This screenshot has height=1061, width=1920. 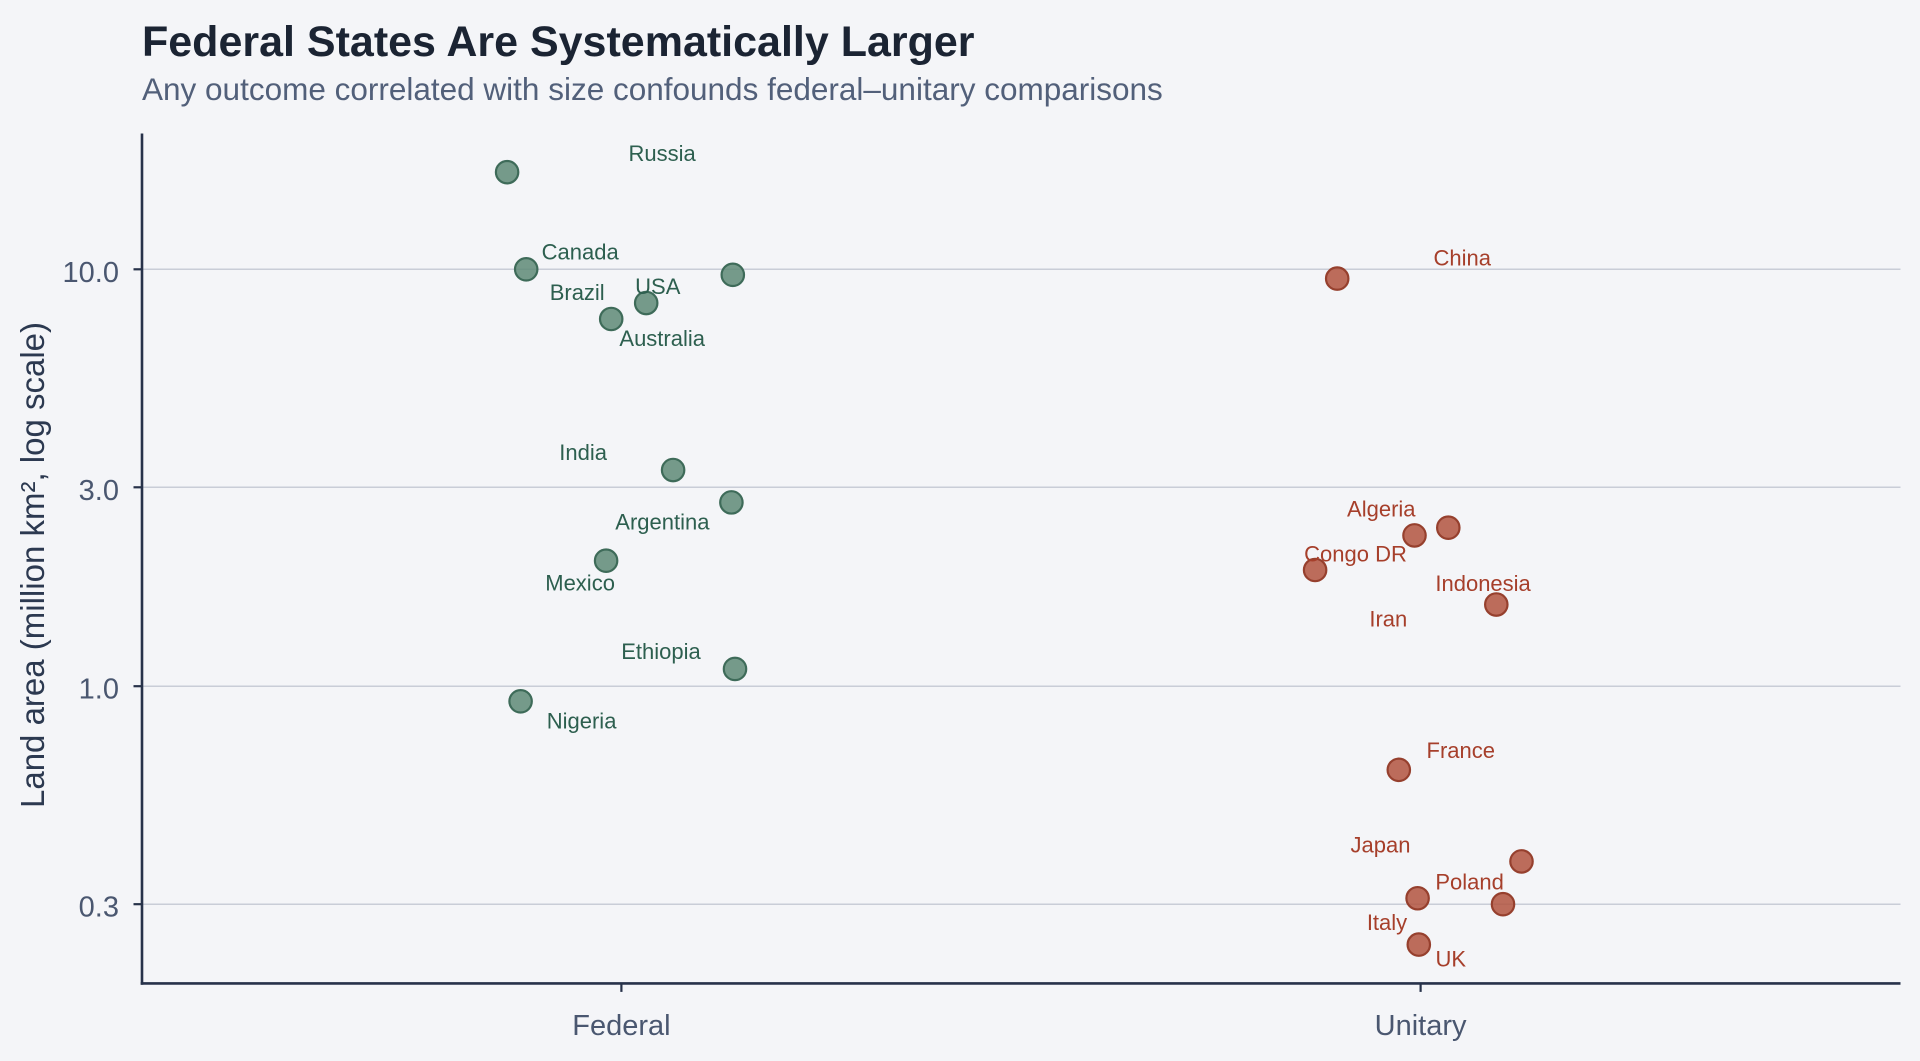 I want to click on point-france, so click(x=1399, y=770).